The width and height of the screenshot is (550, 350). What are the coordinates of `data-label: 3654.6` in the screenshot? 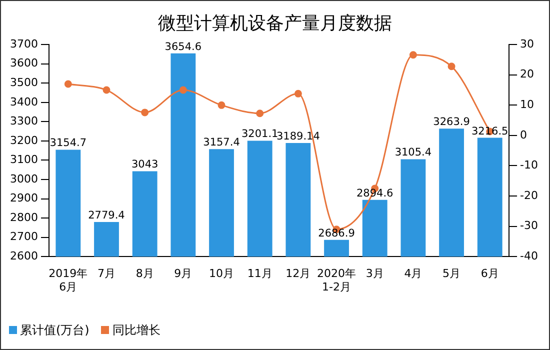 It's located at (183, 46).